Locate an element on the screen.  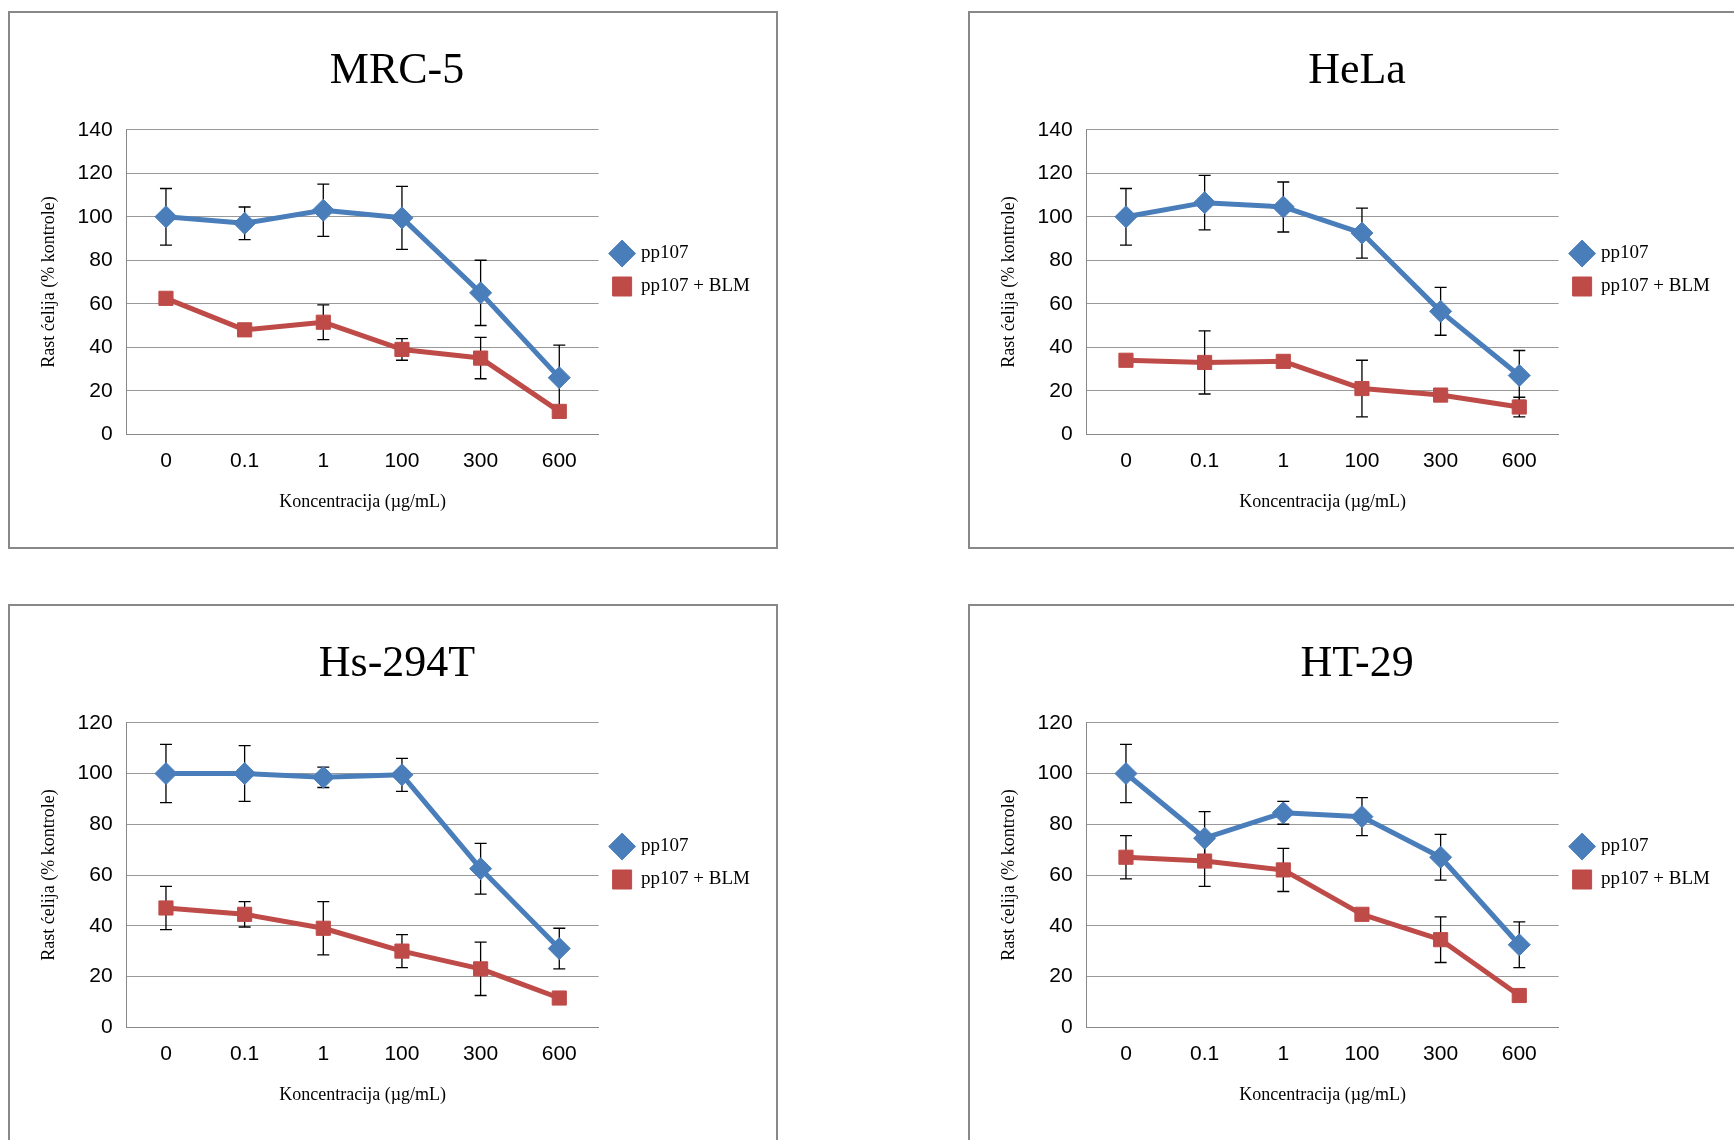
chart-title: MRC-5 is located at coordinates (397, 68).